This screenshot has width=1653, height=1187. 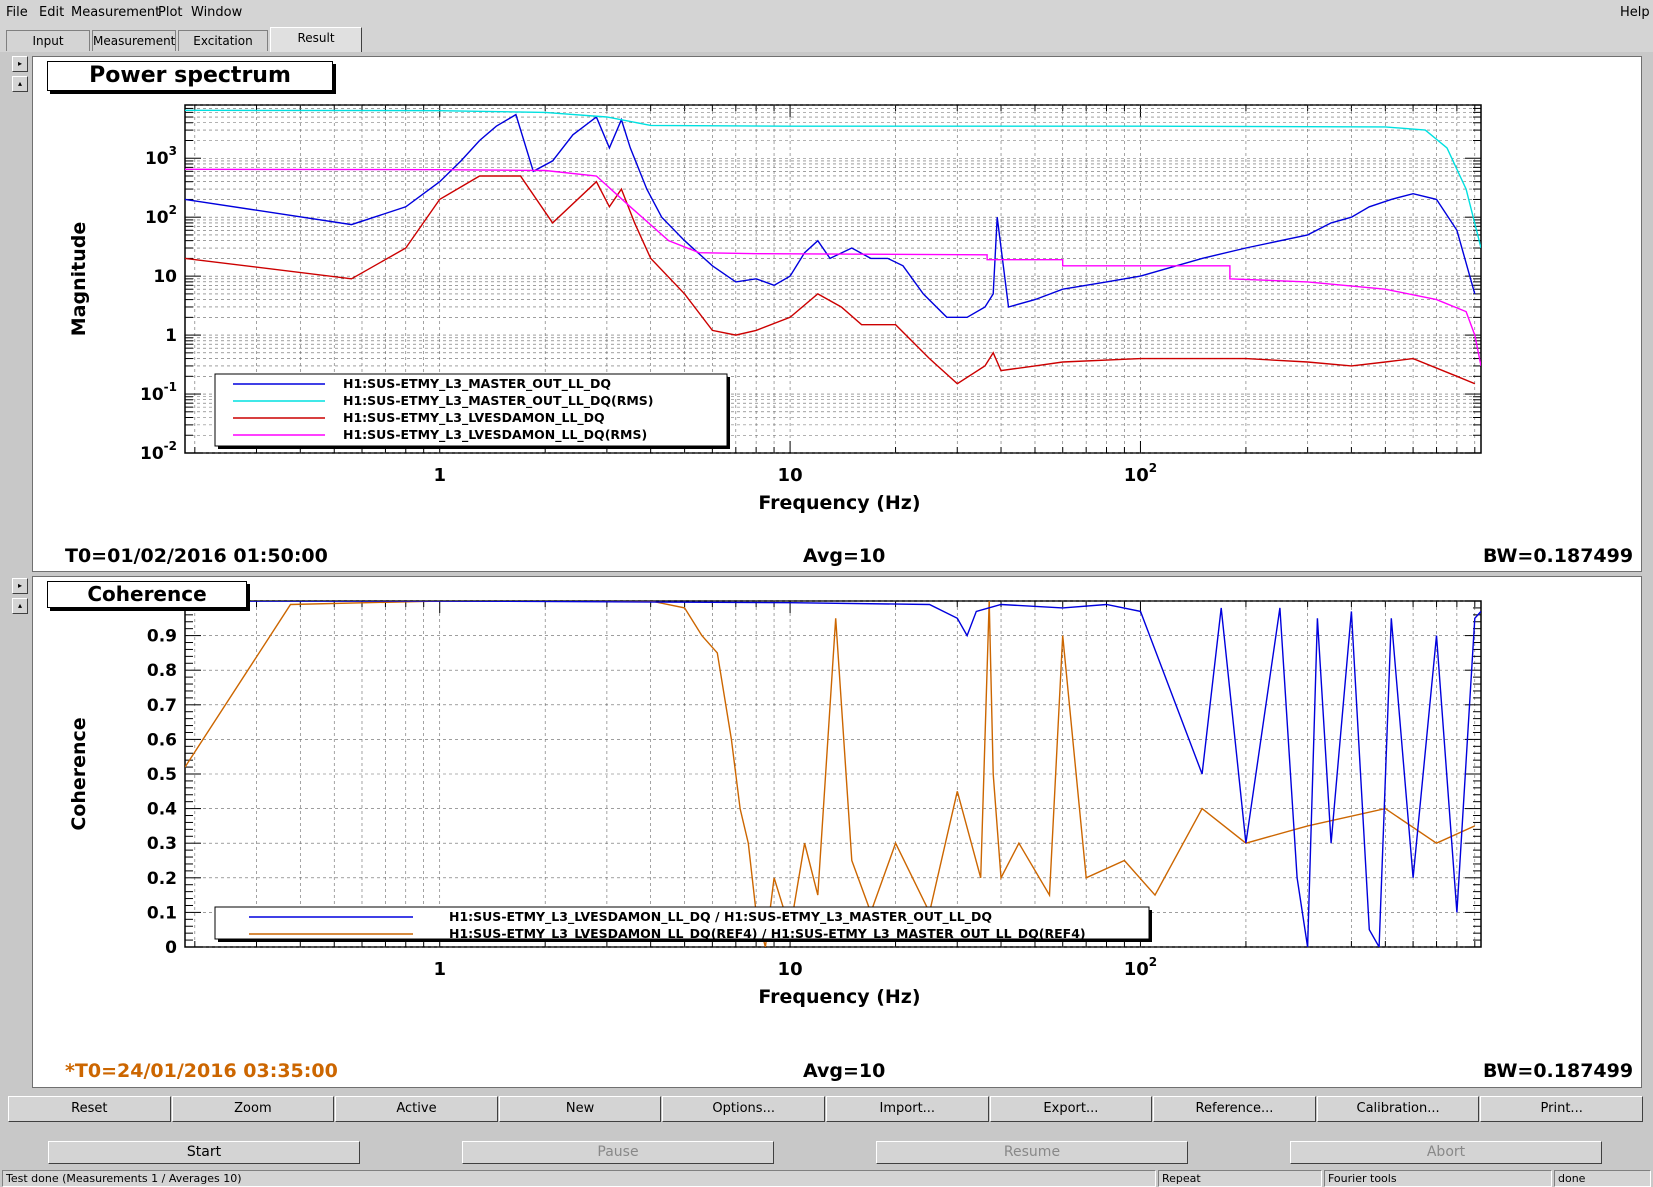 I want to click on avg-label: Avg=10, so click(x=844, y=556).